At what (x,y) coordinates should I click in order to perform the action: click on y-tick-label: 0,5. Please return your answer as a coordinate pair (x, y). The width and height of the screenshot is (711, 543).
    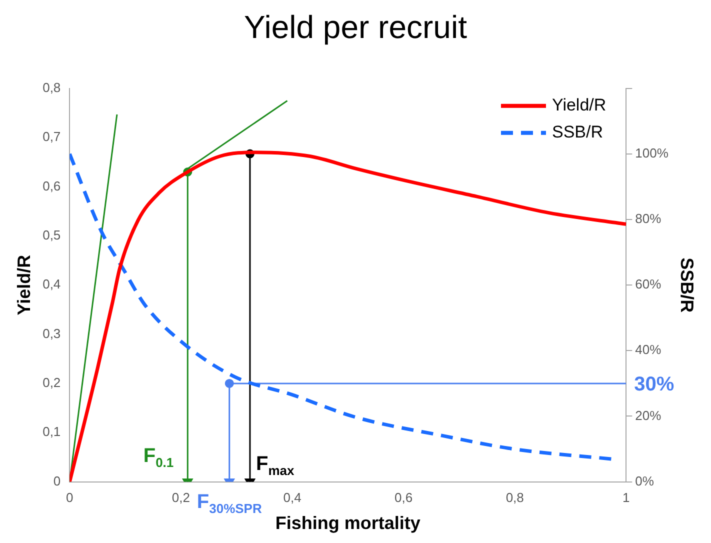
    Looking at the image, I should click on (51, 235).